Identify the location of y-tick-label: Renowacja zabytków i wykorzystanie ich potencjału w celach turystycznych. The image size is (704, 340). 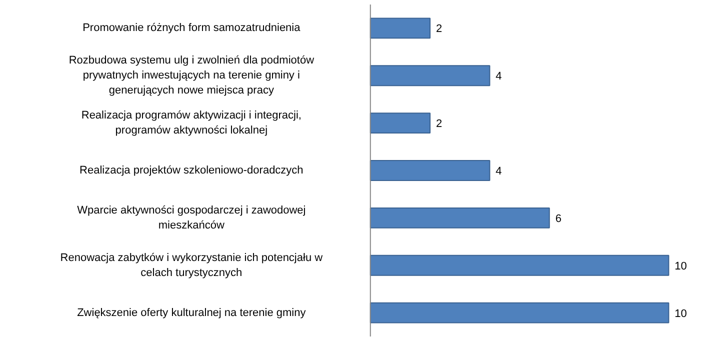
(191, 265).